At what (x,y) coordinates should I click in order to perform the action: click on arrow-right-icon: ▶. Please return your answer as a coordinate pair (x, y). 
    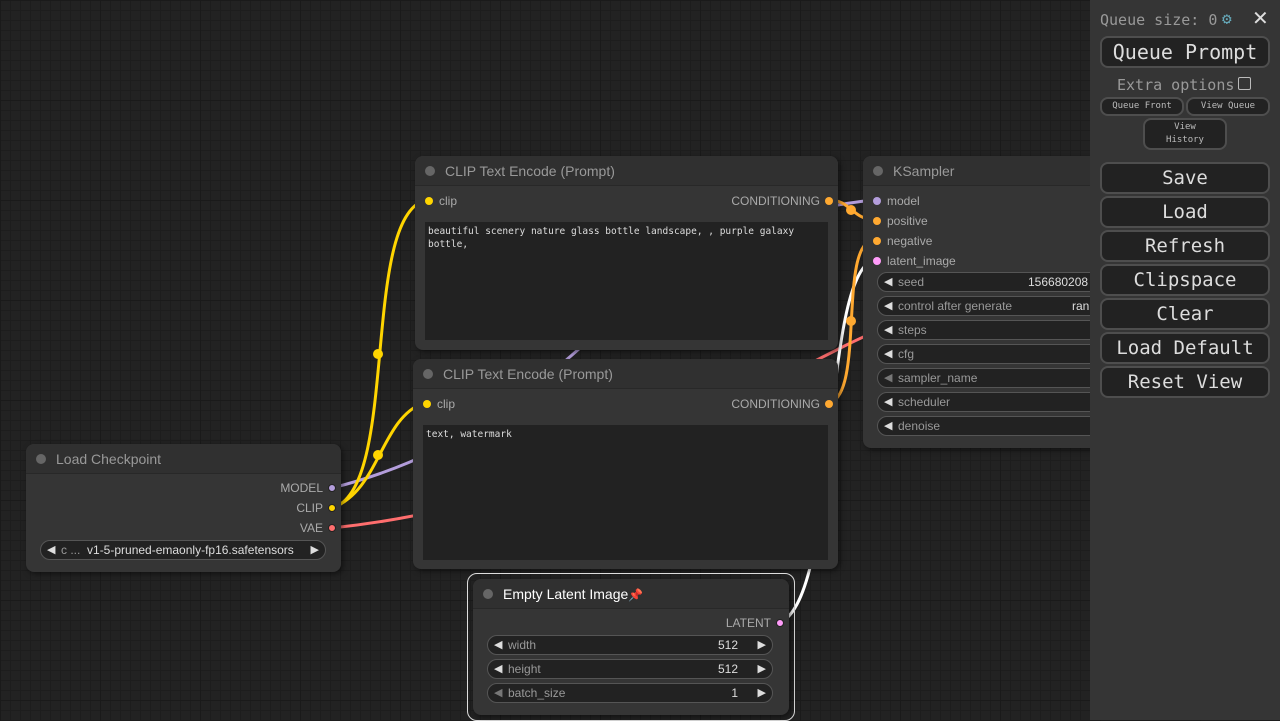
    Looking at the image, I should click on (314, 550).